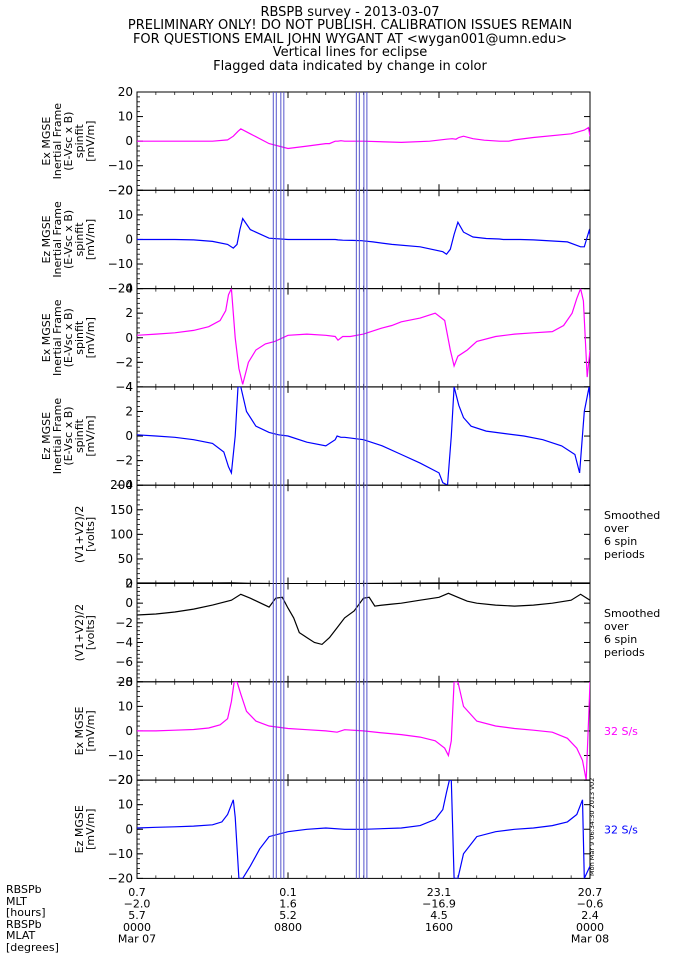 The height and width of the screenshot is (954, 700). I want to click on y-tick-label: 50, so click(125, 559).